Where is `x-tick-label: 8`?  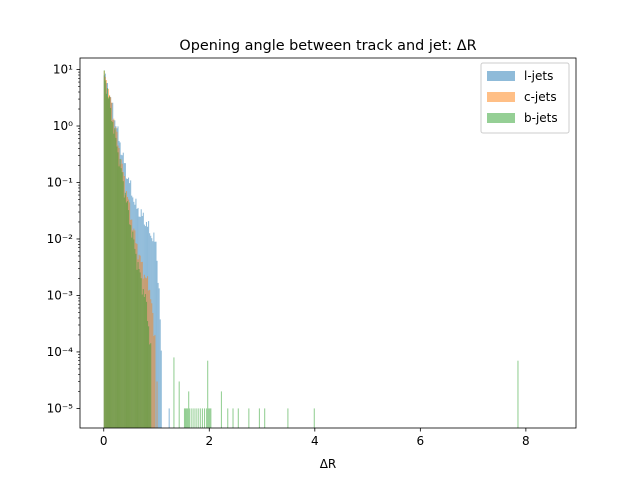
x-tick-label: 8 is located at coordinates (526, 441).